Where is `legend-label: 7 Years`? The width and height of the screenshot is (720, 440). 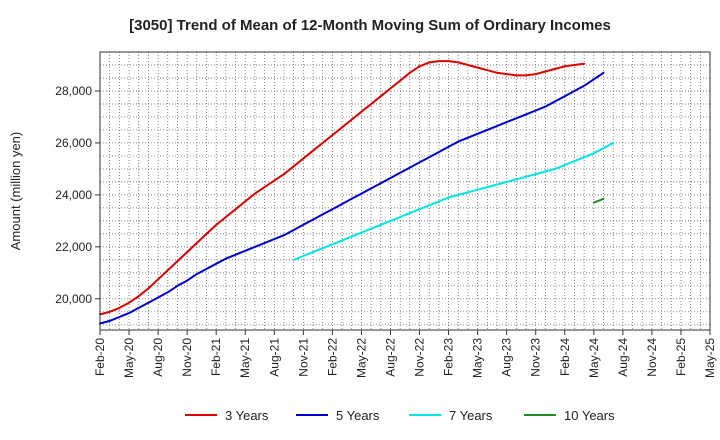 legend-label: 7 Years is located at coordinates (471, 415).